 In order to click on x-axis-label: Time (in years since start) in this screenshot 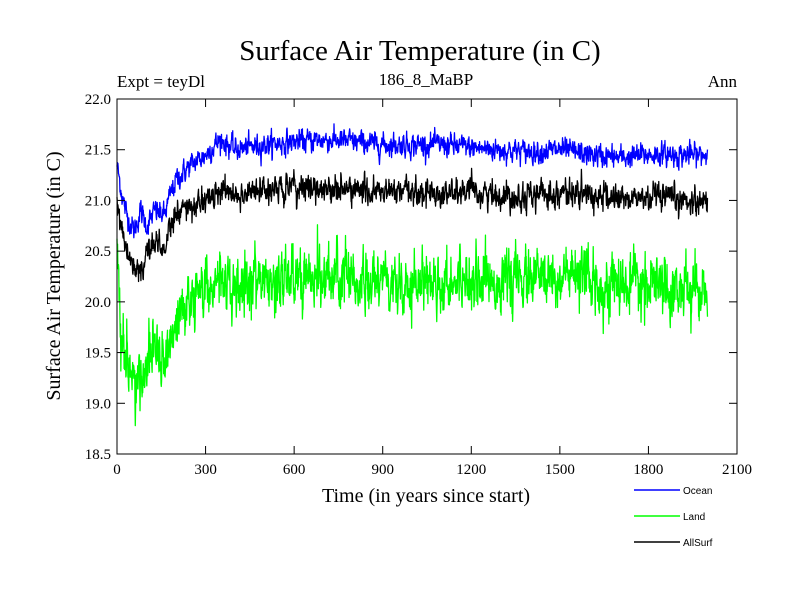, I will do `click(426, 496)`.